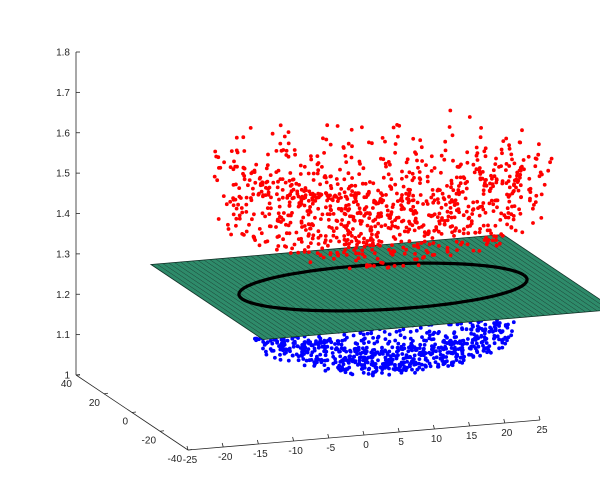 The height and width of the screenshot is (498, 600). What do you see at coordinates (225, 457) in the screenshot?
I see `x-tick-label: -20` at bounding box center [225, 457].